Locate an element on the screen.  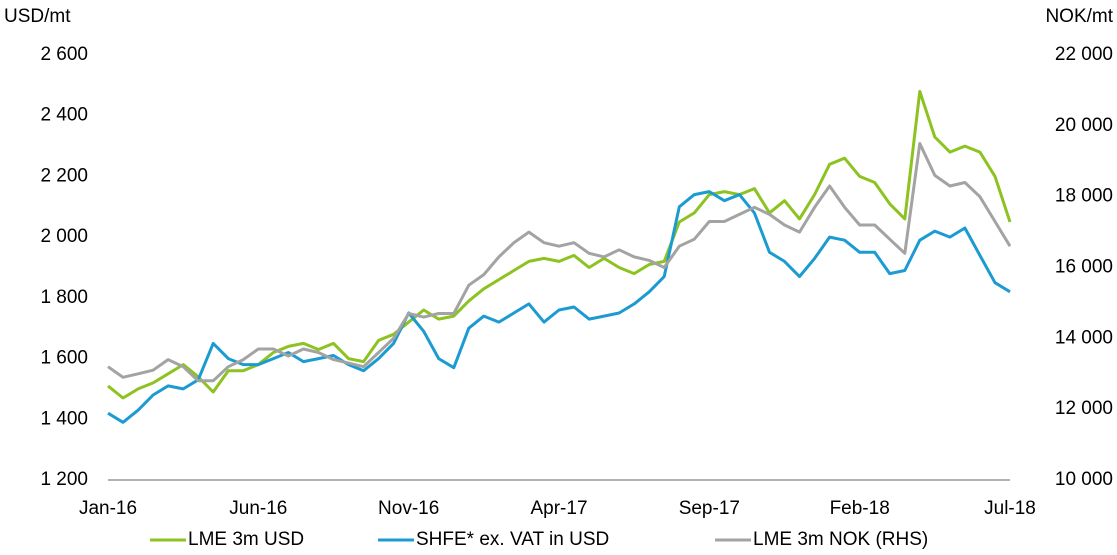
legend-label: LME 3m NOK (RHS) is located at coordinates (840, 539).